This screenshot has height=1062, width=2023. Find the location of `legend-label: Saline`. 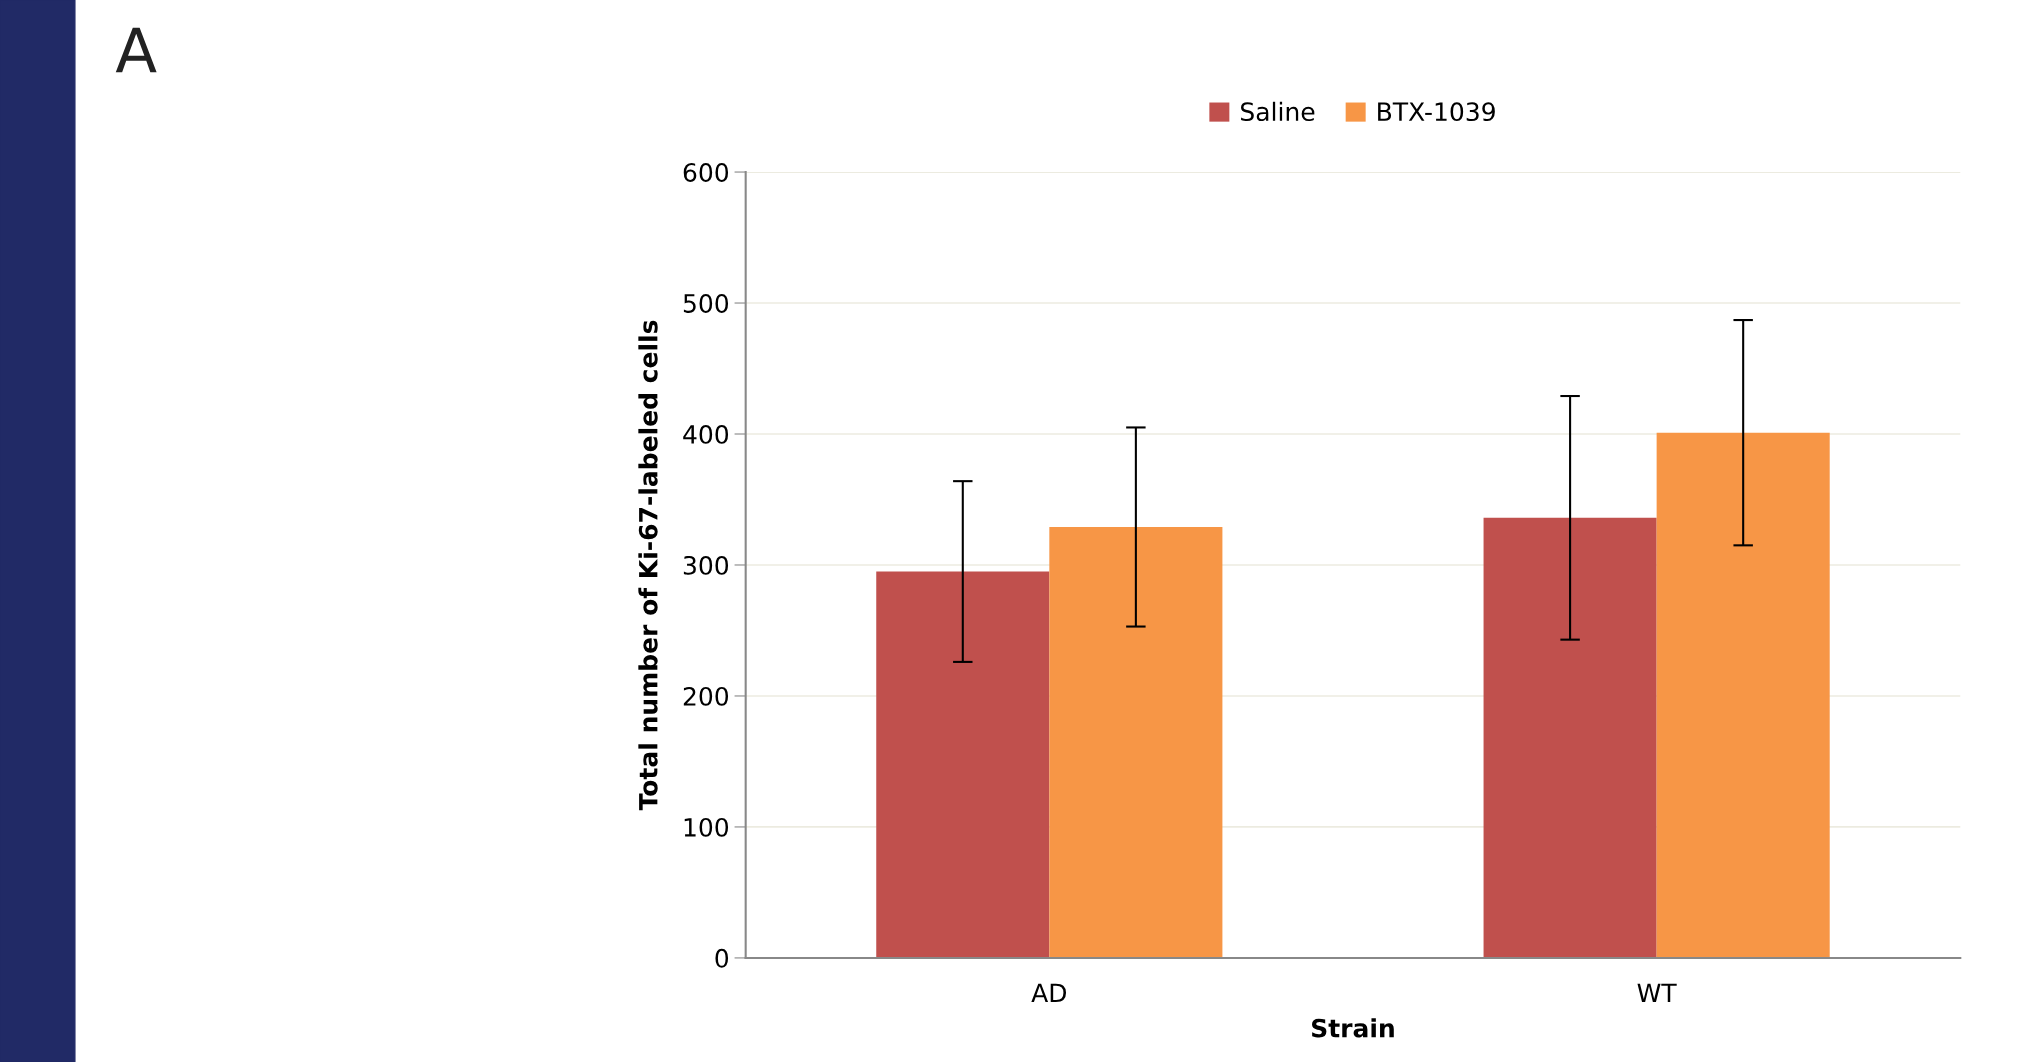

legend-label: Saline is located at coordinates (1278, 111).